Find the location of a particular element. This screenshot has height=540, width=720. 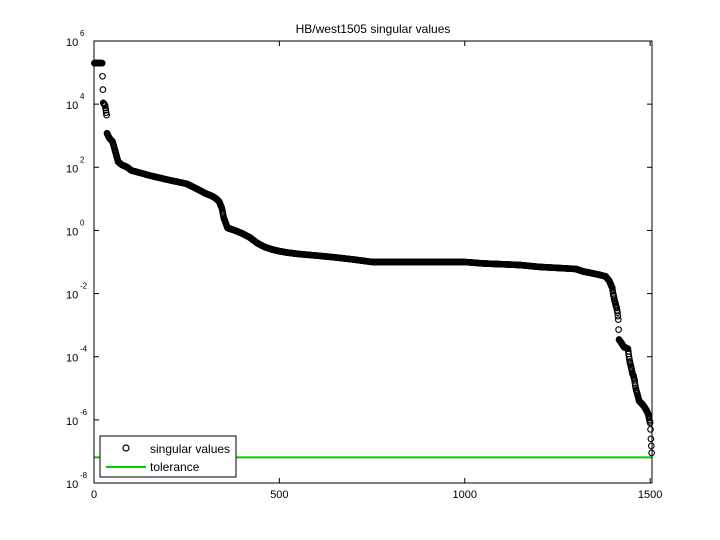

legend: singular values tolerance is located at coordinates (168, 456).